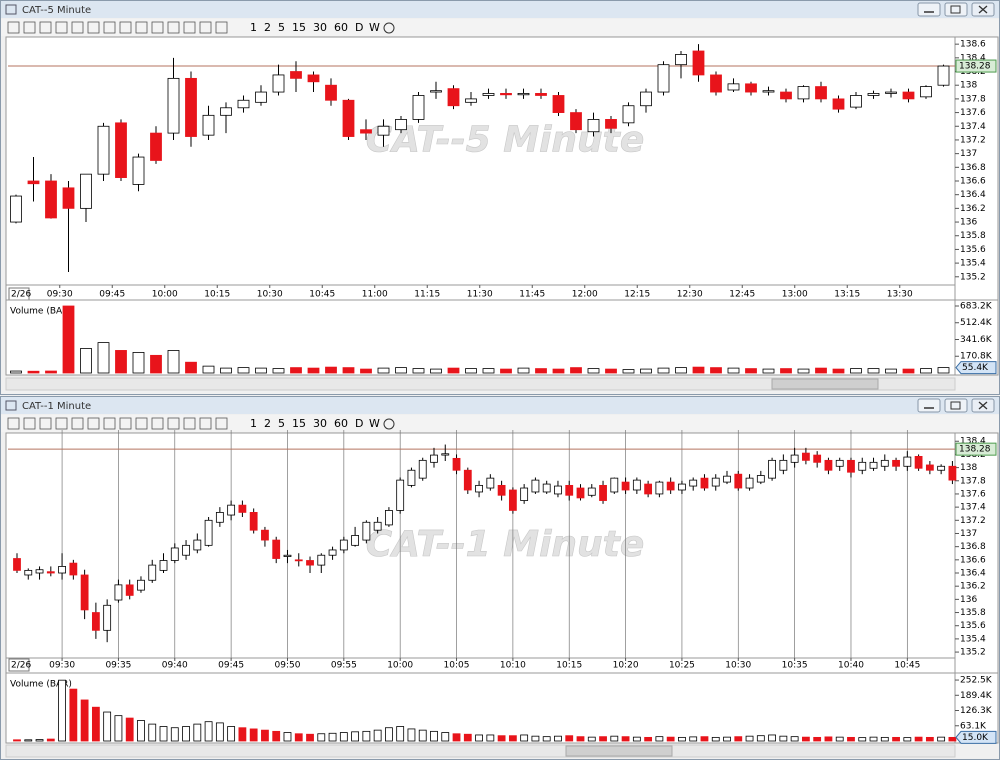 The image size is (1000, 760). Describe the element at coordinates (500, 405) in the screenshot. I see `title-bar` at that location.